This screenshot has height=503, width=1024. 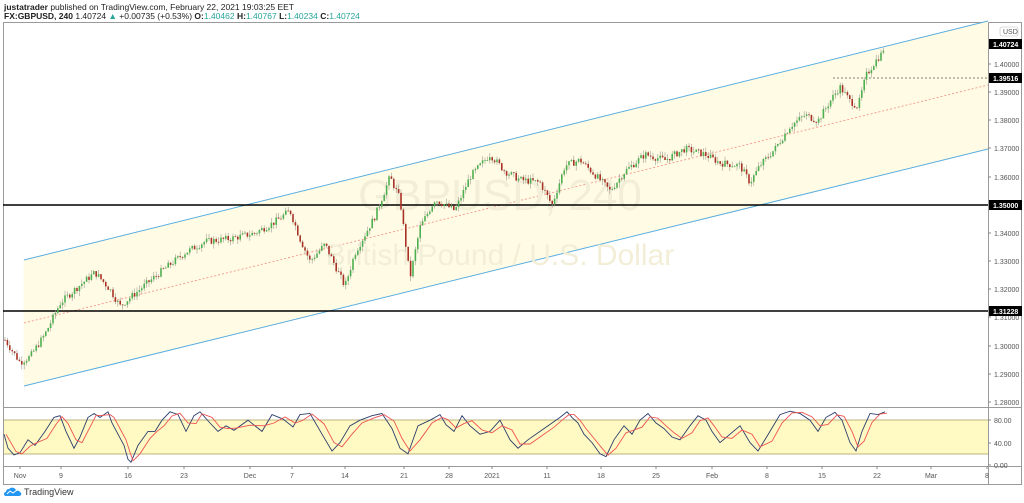 I want to click on price-tag-last: 1.40724, so click(x=1005, y=44).